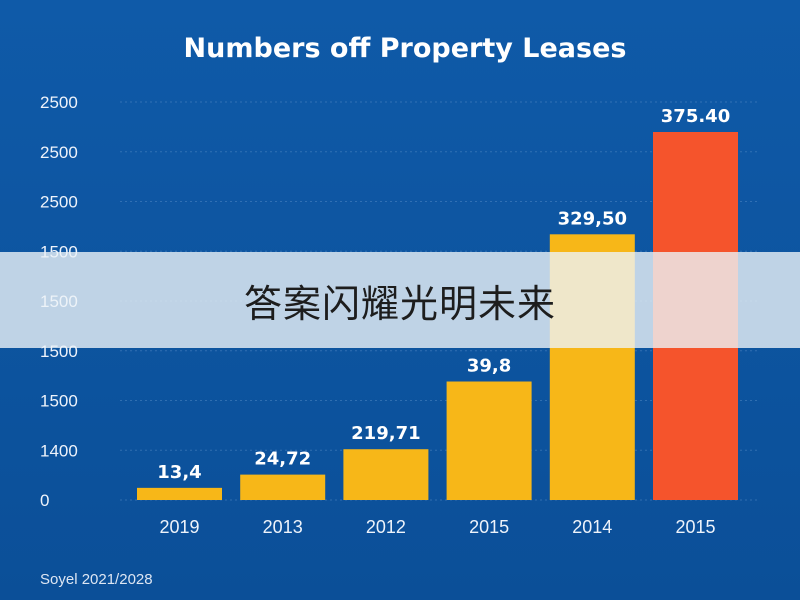 The image size is (800, 600). What do you see at coordinates (437, 527) in the screenshot?
I see `x-axis-ticks: 2019 2013 2012 2015 2014 2015` at bounding box center [437, 527].